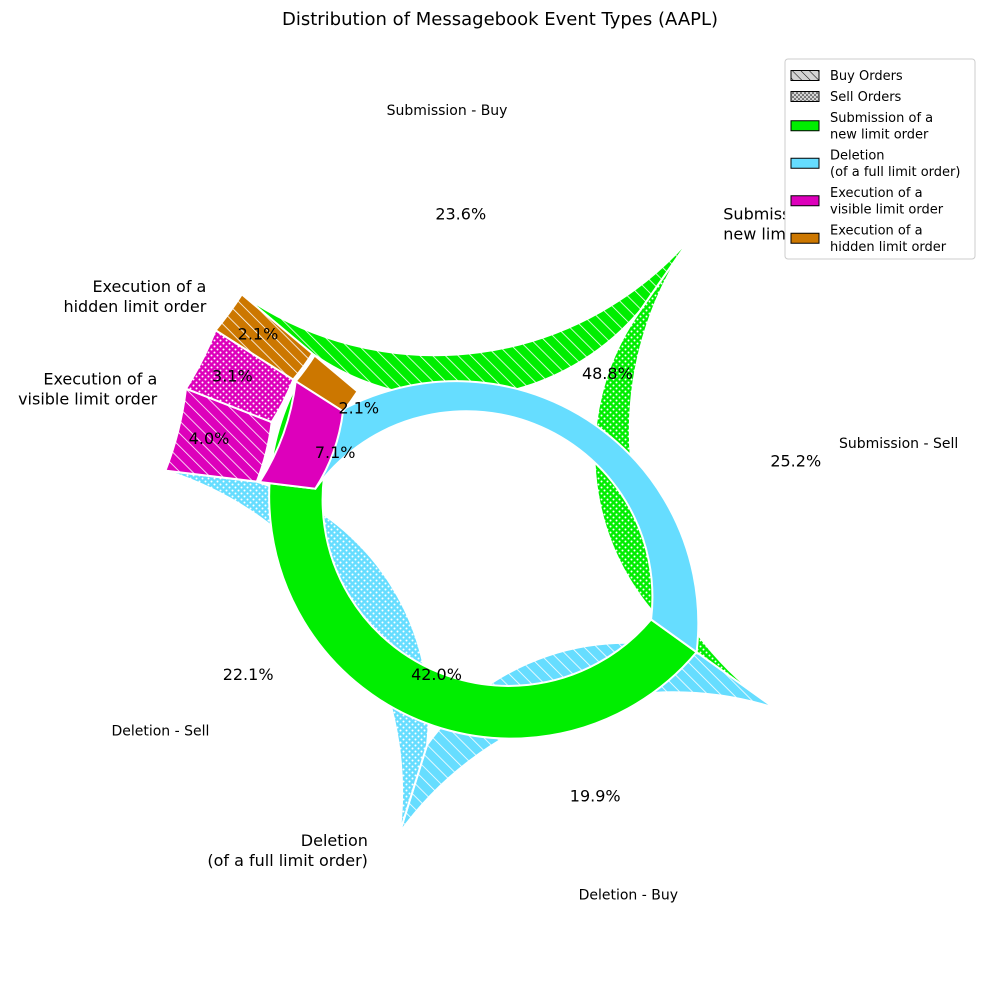 This screenshot has height=984, width=985. I want to click on legend-frame, so click(880, 159).